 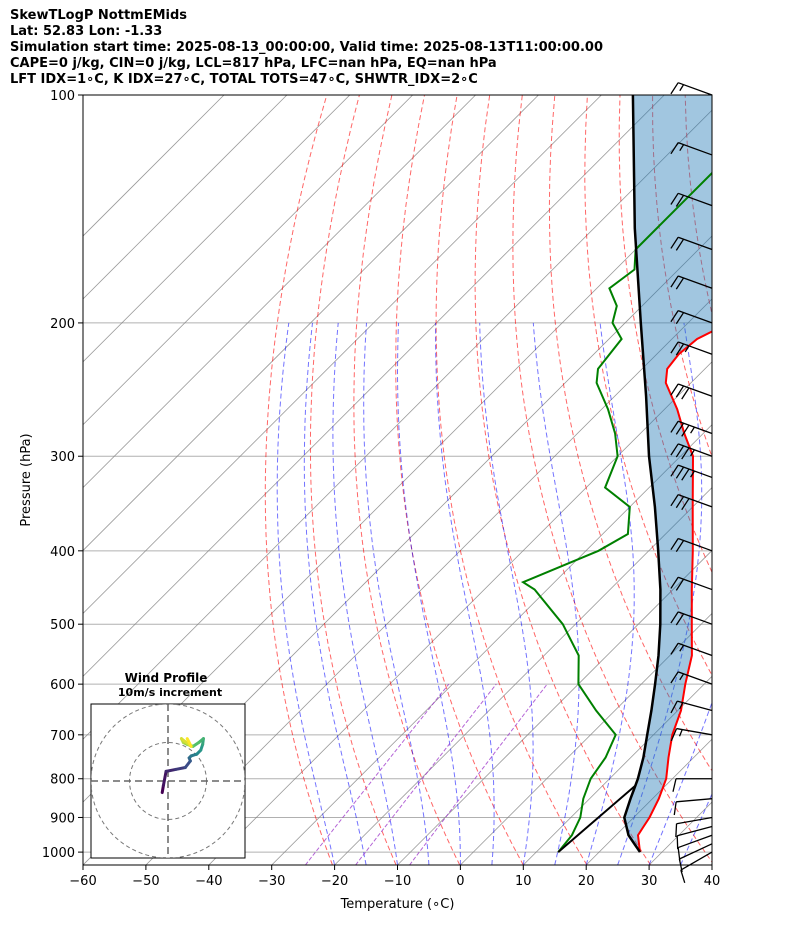 I want to click on cape-shading, so click(x=668, y=474).